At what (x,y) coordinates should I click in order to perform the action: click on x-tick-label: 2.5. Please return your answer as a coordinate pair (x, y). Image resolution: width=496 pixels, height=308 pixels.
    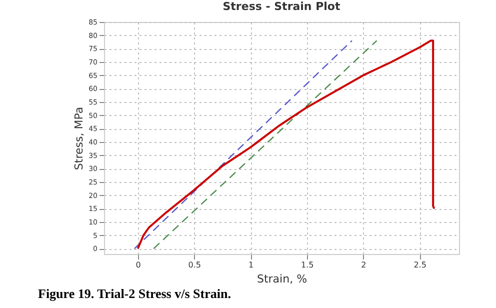
    Looking at the image, I should click on (420, 265).